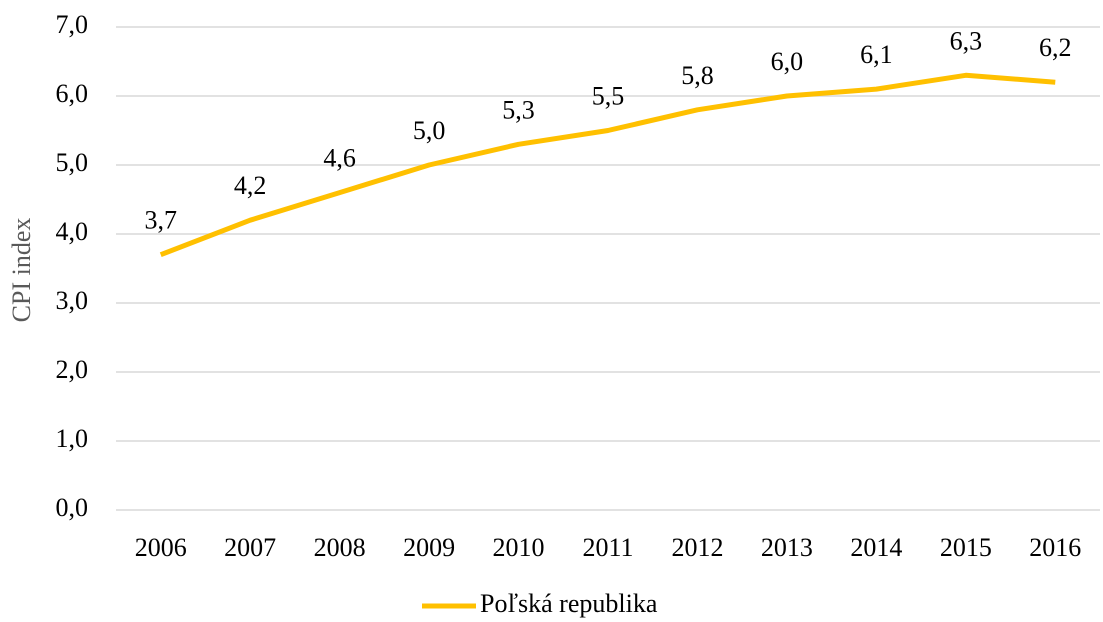 The width and height of the screenshot is (1103, 622). What do you see at coordinates (72, 162) in the screenshot?
I see `y-tick-label: 5,0` at bounding box center [72, 162].